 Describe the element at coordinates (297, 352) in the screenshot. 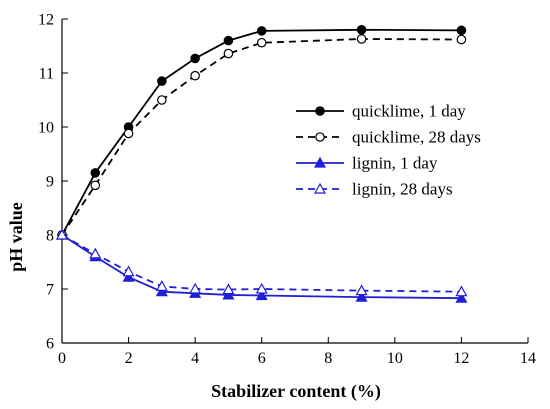

I see `x-axis: 0 2 4 6 8 10 12 14` at that location.